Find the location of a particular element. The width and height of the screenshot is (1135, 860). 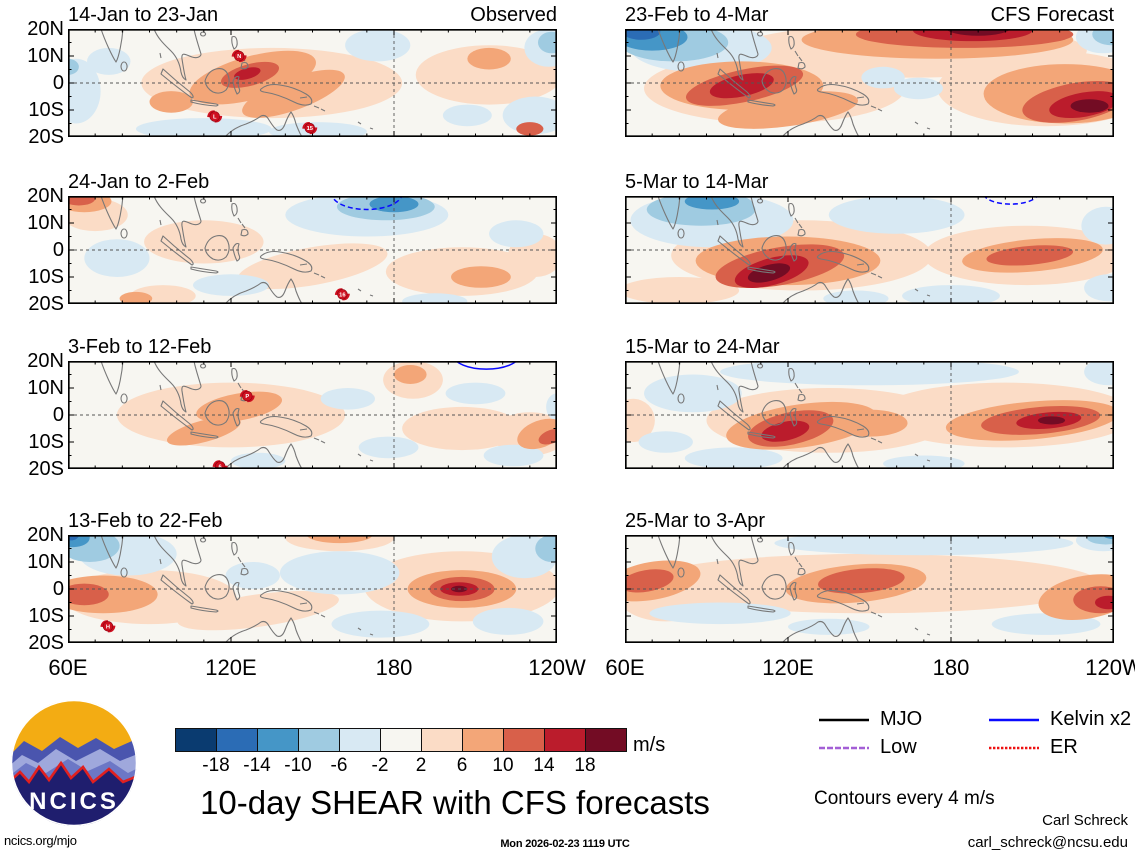

map-panel: N L 15 is located at coordinates (312, 83).